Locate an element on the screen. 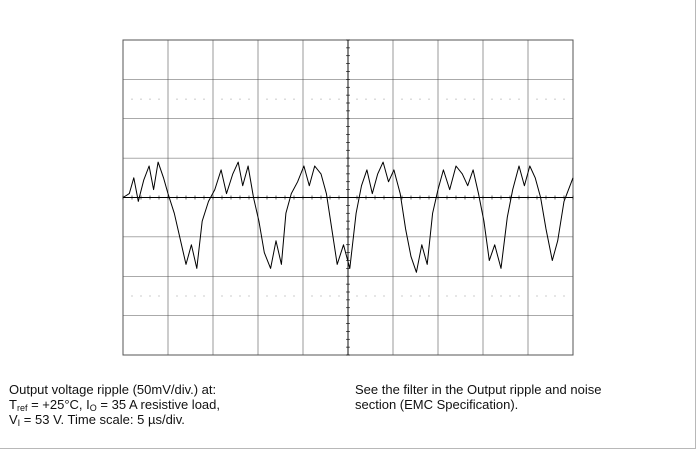 The height and width of the screenshot is (450, 697). caption-left-line1: Output voltage ripple (50mV/div.) at: is located at coordinates (113, 389).